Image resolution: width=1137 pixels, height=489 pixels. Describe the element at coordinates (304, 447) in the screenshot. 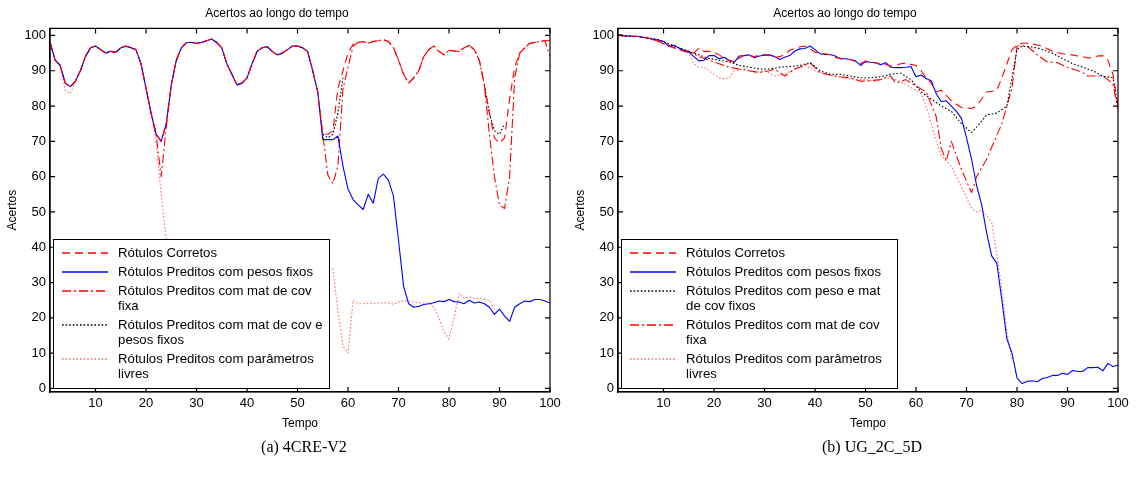

I see `text: (a) 4CRE-V2` at that location.